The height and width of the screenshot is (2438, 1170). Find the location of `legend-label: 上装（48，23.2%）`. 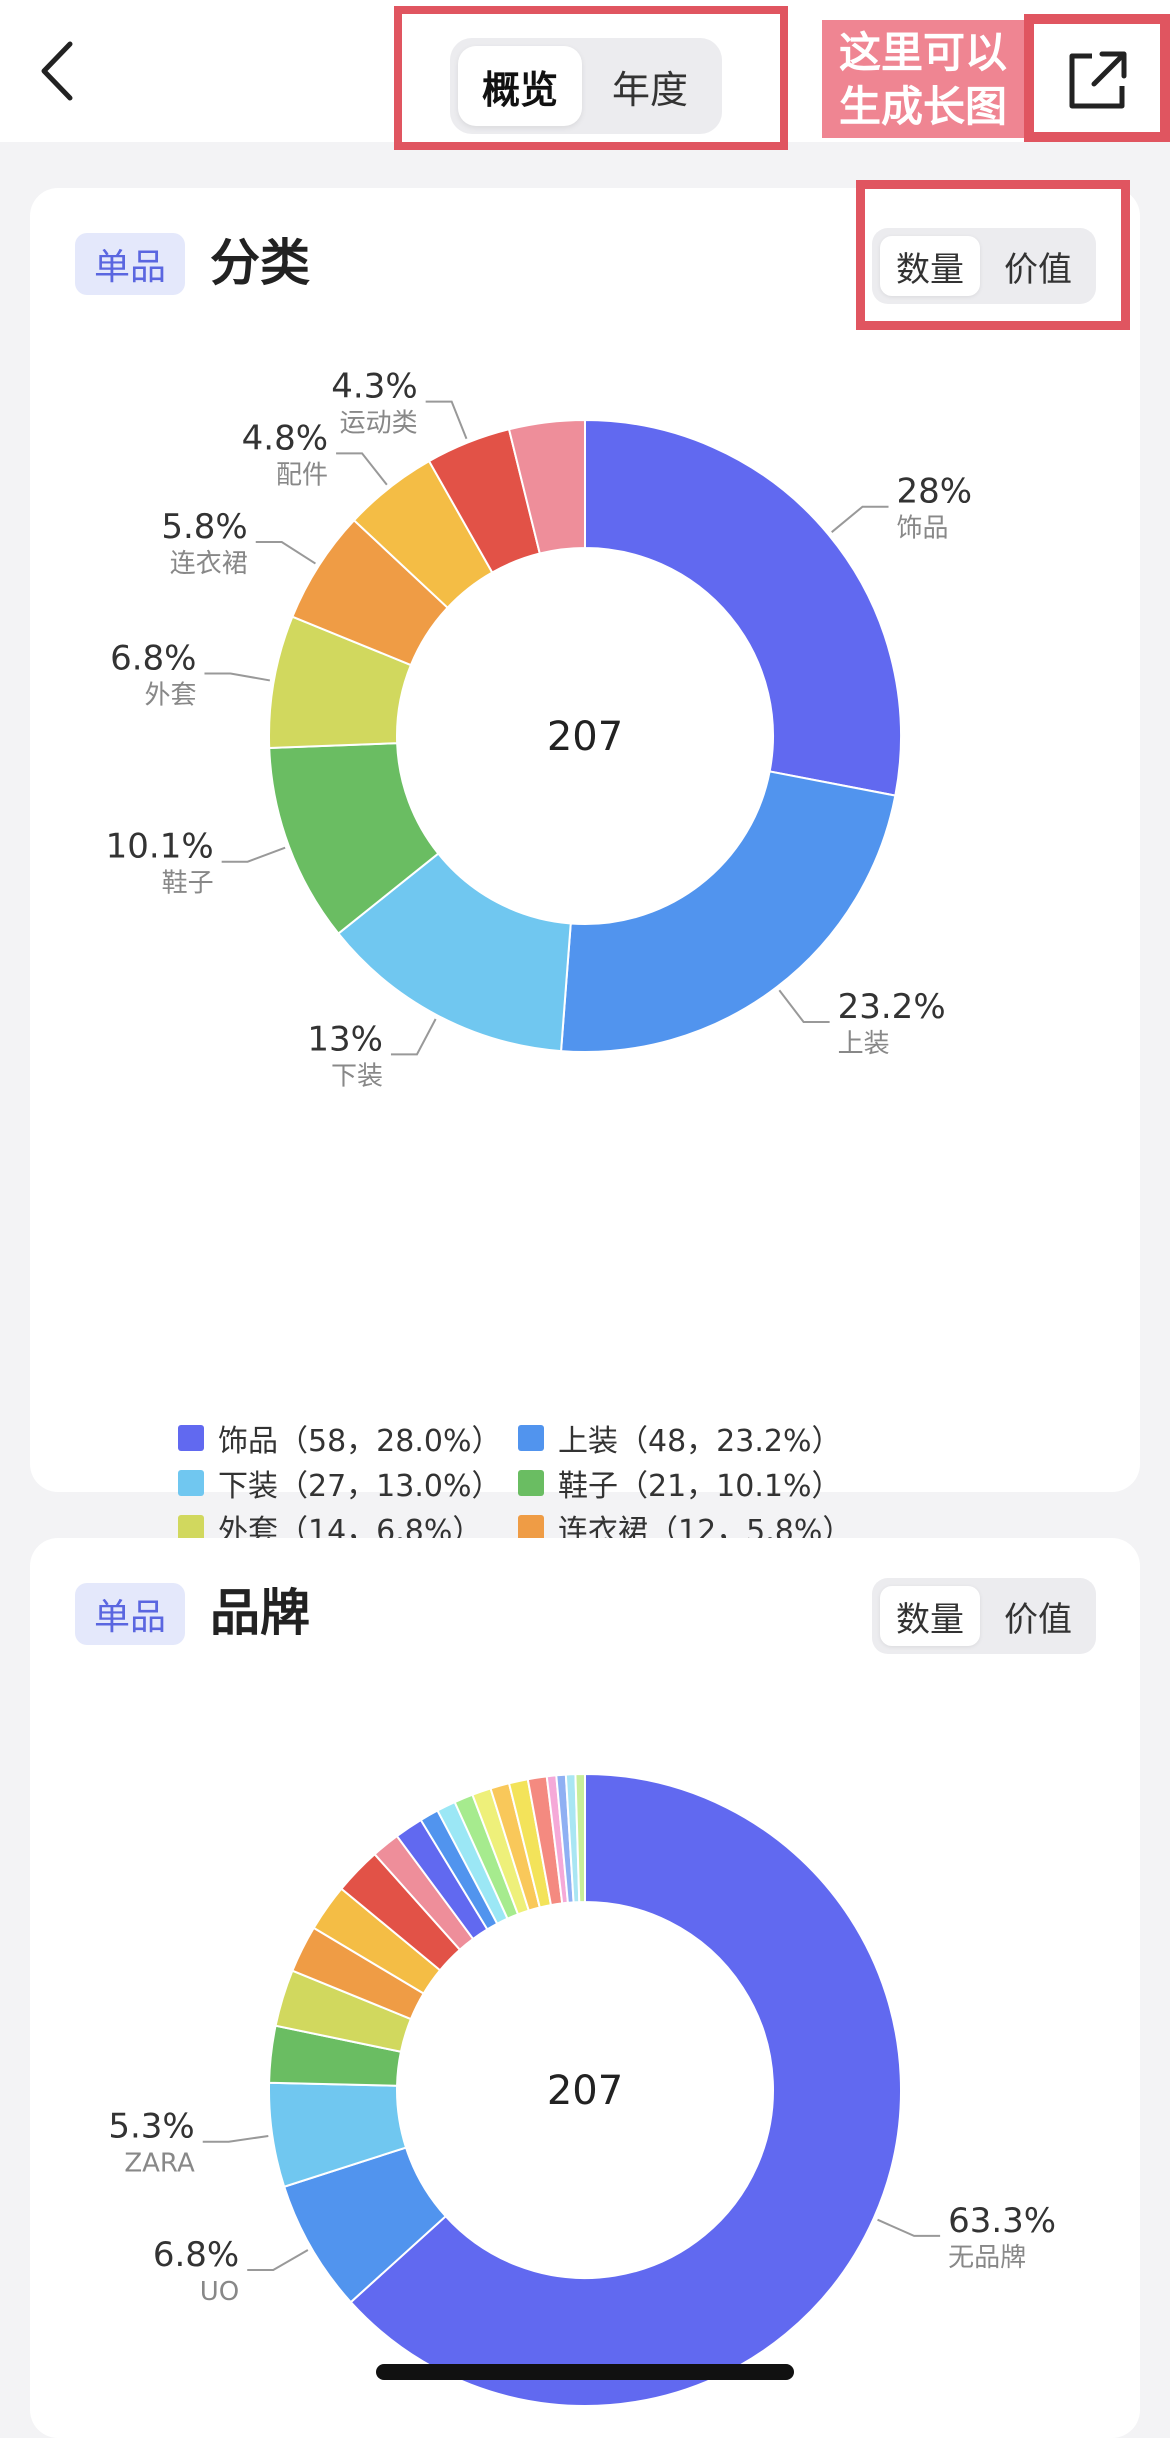

legend-label: 上装（48，23.2%） is located at coordinates (700, 1441).